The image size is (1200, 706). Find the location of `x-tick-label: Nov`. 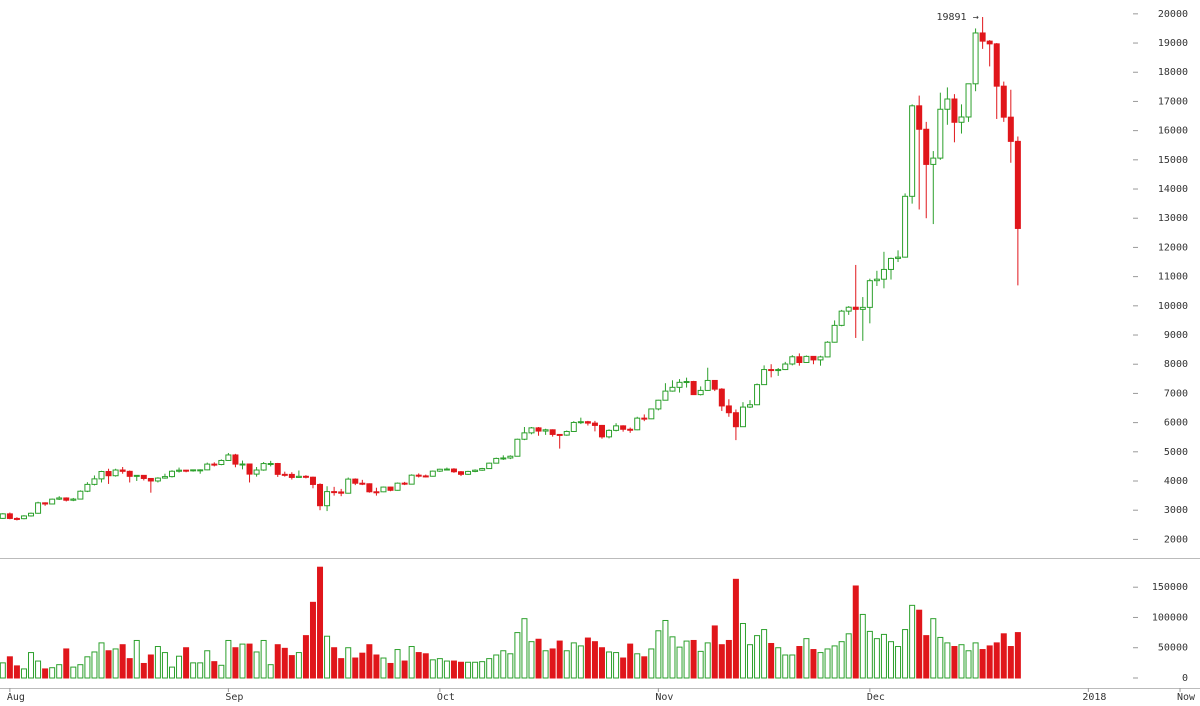

x-tick-label: Nov is located at coordinates (664, 697).